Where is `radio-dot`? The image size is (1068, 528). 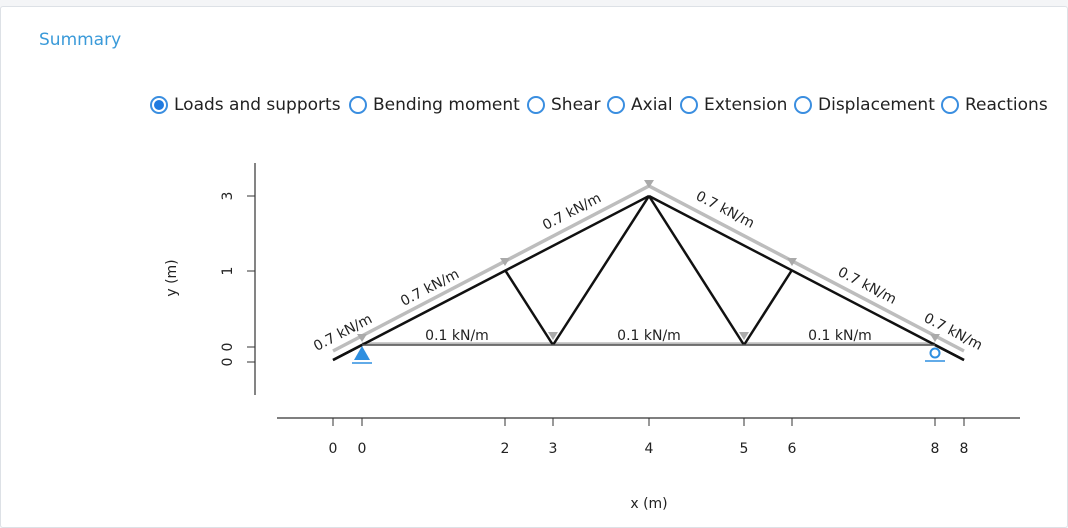
radio-dot is located at coordinates (159, 105).